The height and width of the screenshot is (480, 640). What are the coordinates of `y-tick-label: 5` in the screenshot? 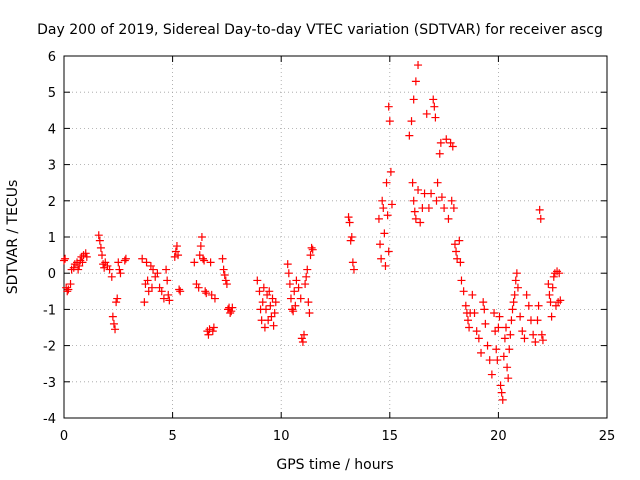 It's located at (52, 93).